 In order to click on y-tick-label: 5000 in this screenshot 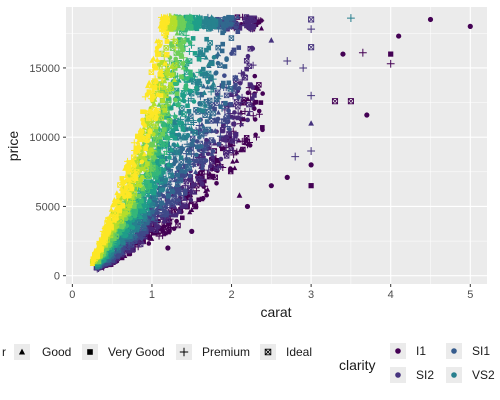, I will do `click(48, 207)`.